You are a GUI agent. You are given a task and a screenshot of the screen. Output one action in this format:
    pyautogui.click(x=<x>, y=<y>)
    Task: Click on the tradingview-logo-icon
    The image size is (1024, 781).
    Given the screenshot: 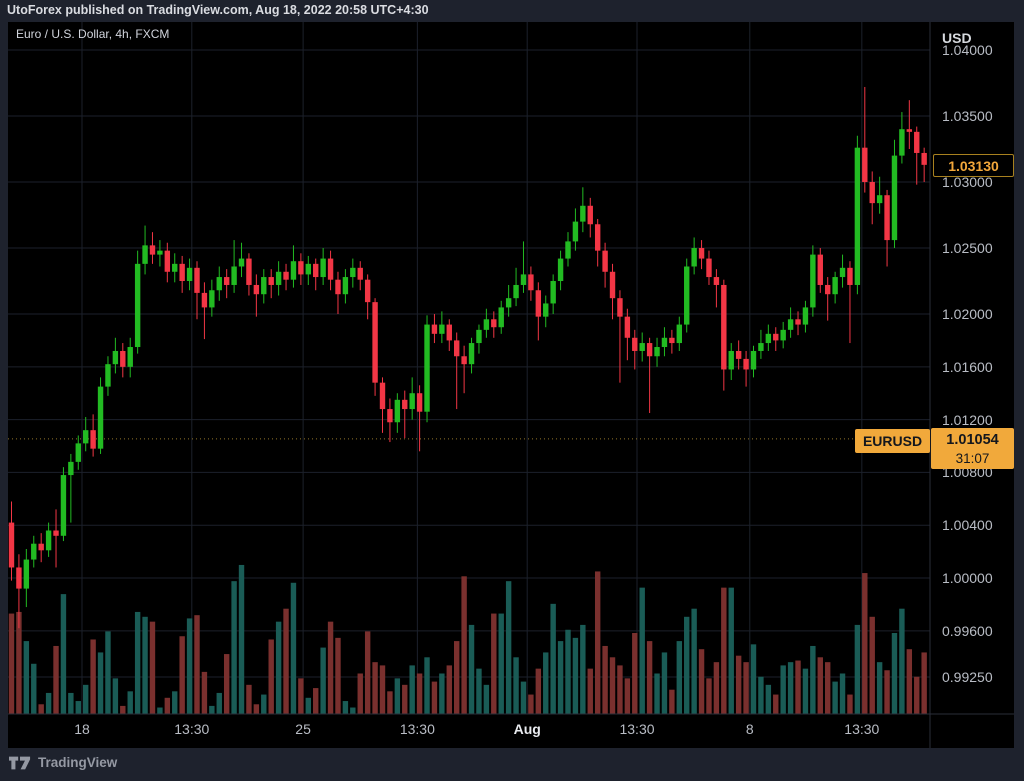 What is the action you would take?
    pyautogui.click(x=20, y=763)
    